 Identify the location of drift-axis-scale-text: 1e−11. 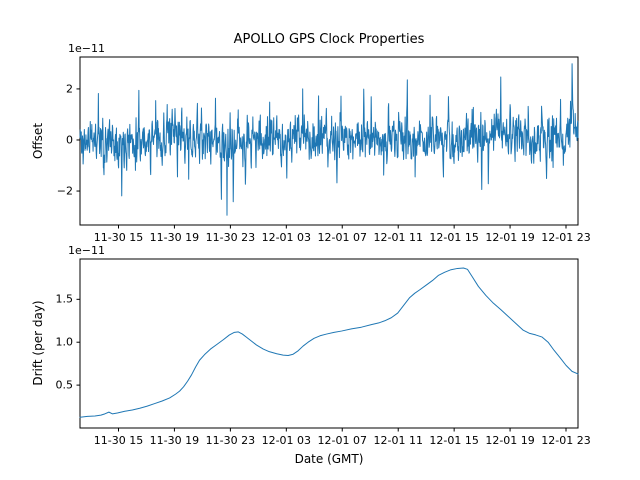
(86, 250).